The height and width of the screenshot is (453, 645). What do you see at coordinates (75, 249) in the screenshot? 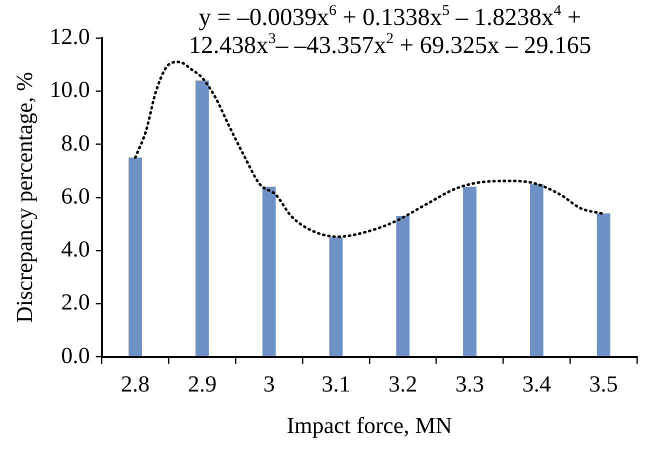
I see `y-tick-label: 4.0` at bounding box center [75, 249].